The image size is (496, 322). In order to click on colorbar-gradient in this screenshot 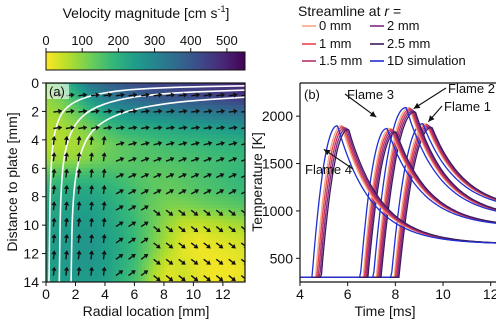, I will do `click(145, 61)`.